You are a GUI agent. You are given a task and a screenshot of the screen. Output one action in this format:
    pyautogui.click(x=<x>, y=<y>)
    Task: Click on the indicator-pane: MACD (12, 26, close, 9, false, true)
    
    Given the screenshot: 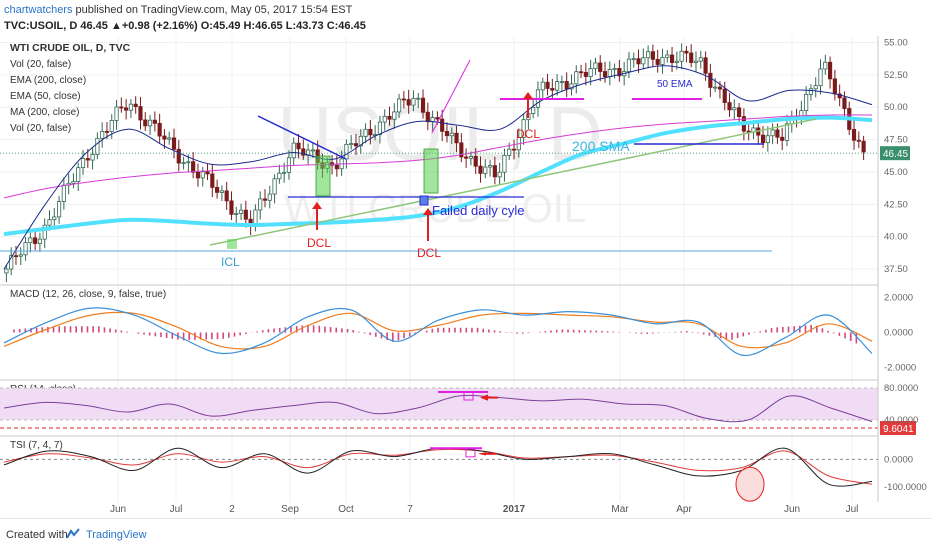 What is the action you would take?
    pyautogui.click(x=439, y=320)
    